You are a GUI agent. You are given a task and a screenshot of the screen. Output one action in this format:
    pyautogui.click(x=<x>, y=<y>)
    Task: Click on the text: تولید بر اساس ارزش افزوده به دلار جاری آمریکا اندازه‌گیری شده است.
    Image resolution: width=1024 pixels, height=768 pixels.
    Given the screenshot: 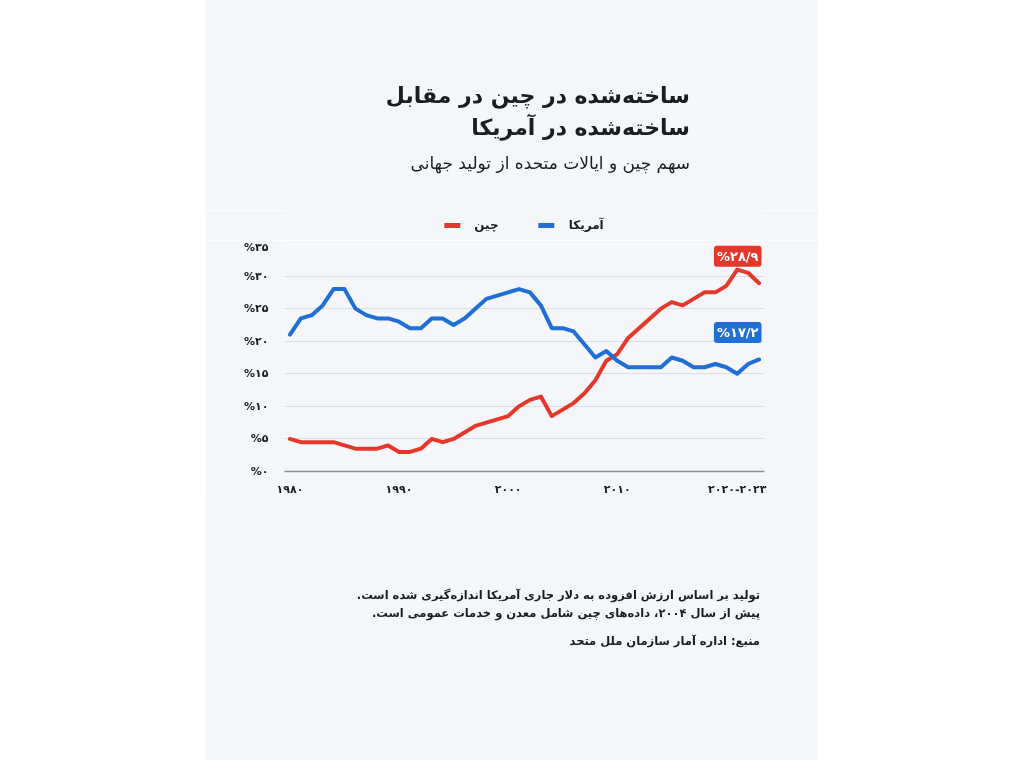 What is the action you would take?
    pyautogui.click(x=557, y=595)
    